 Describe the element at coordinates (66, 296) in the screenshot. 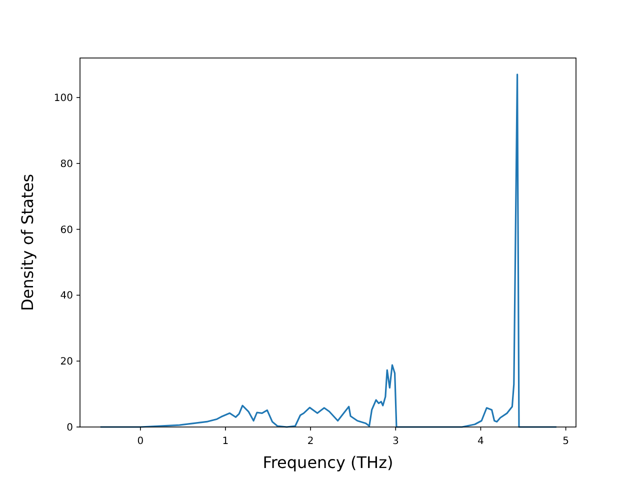

I see `y-tick-label: 40` at that location.